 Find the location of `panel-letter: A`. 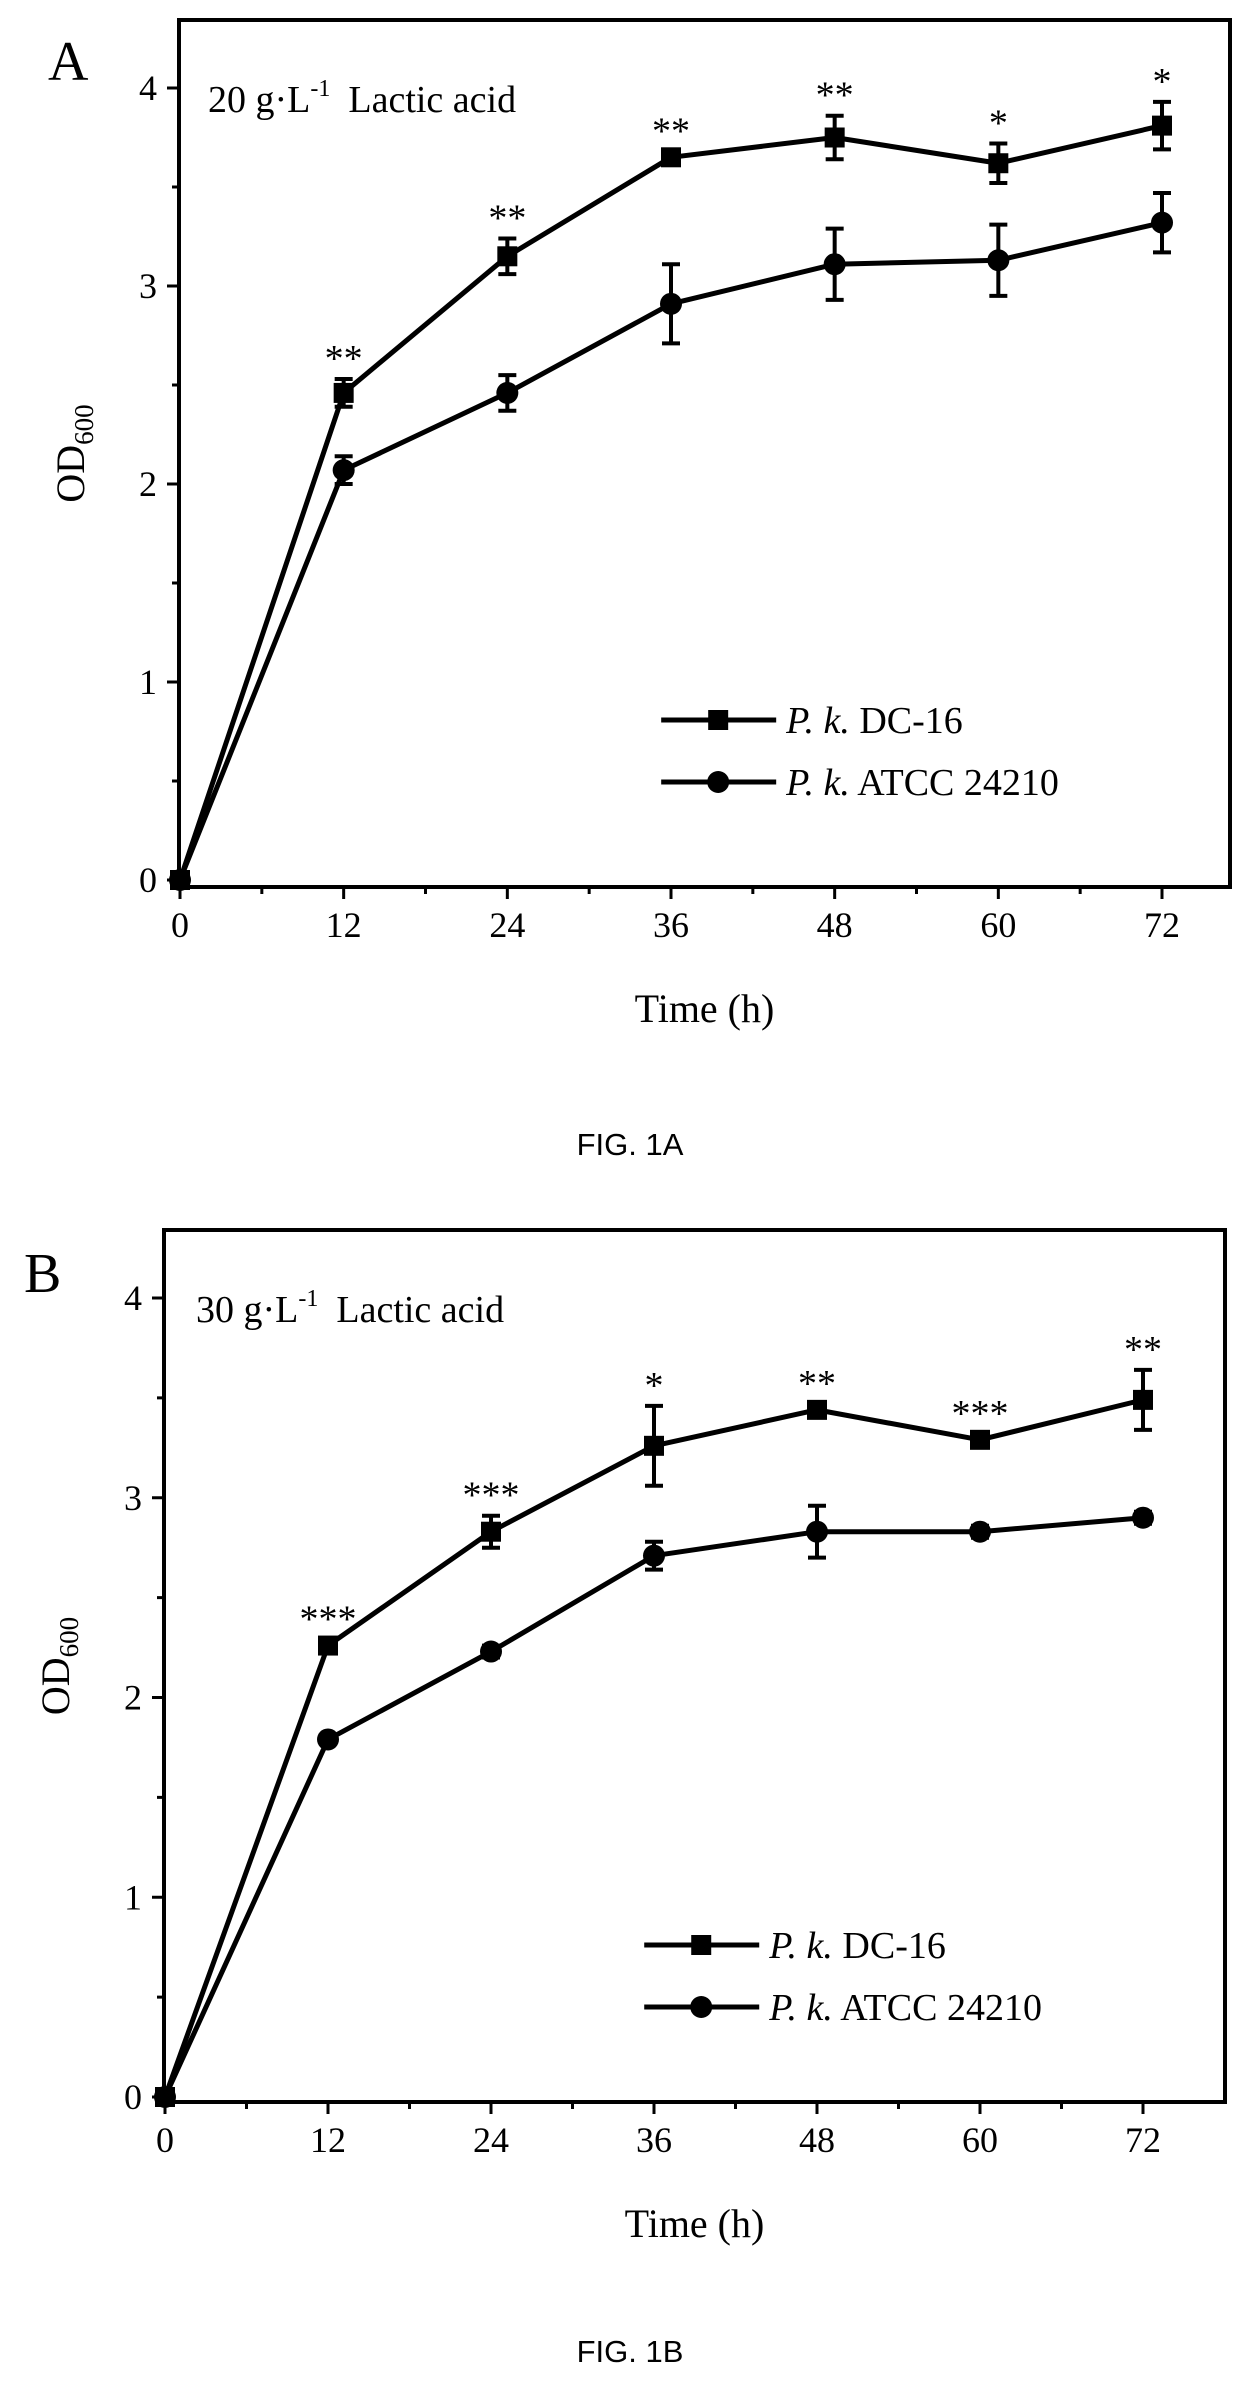

panel-letter: A is located at coordinates (68, 62).